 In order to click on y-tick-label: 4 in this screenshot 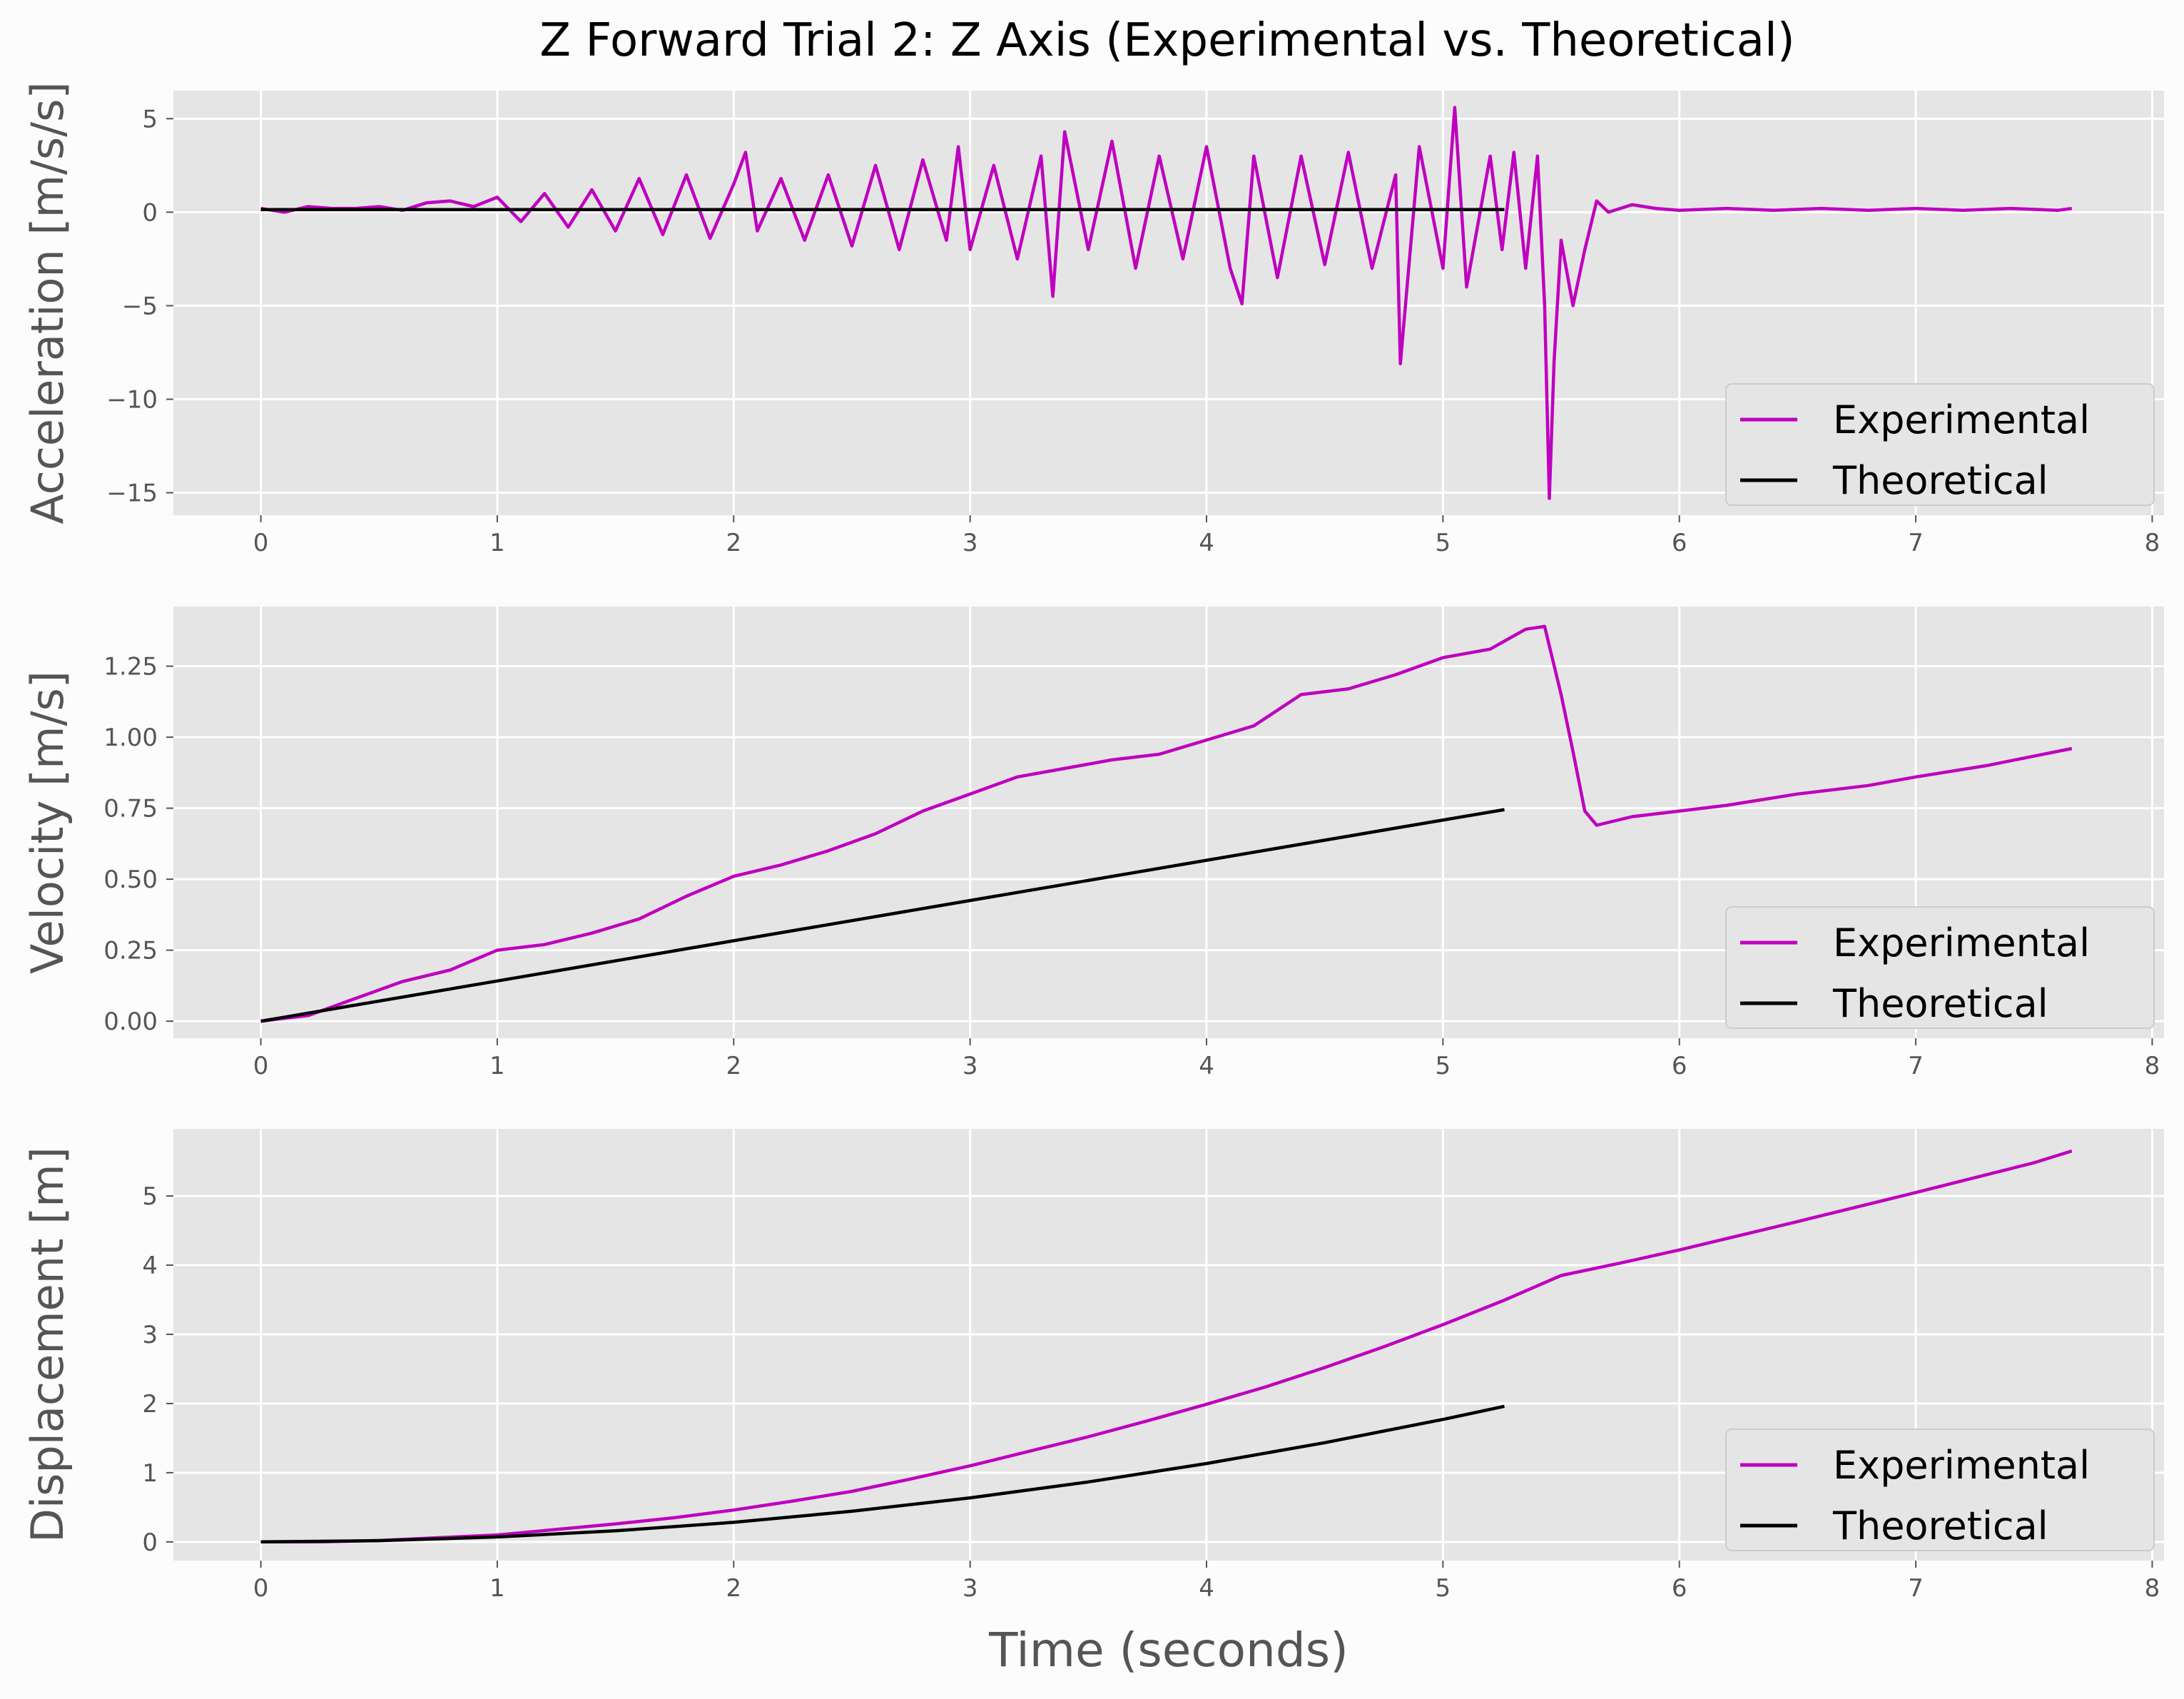, I will do `click(150, 1266)`.